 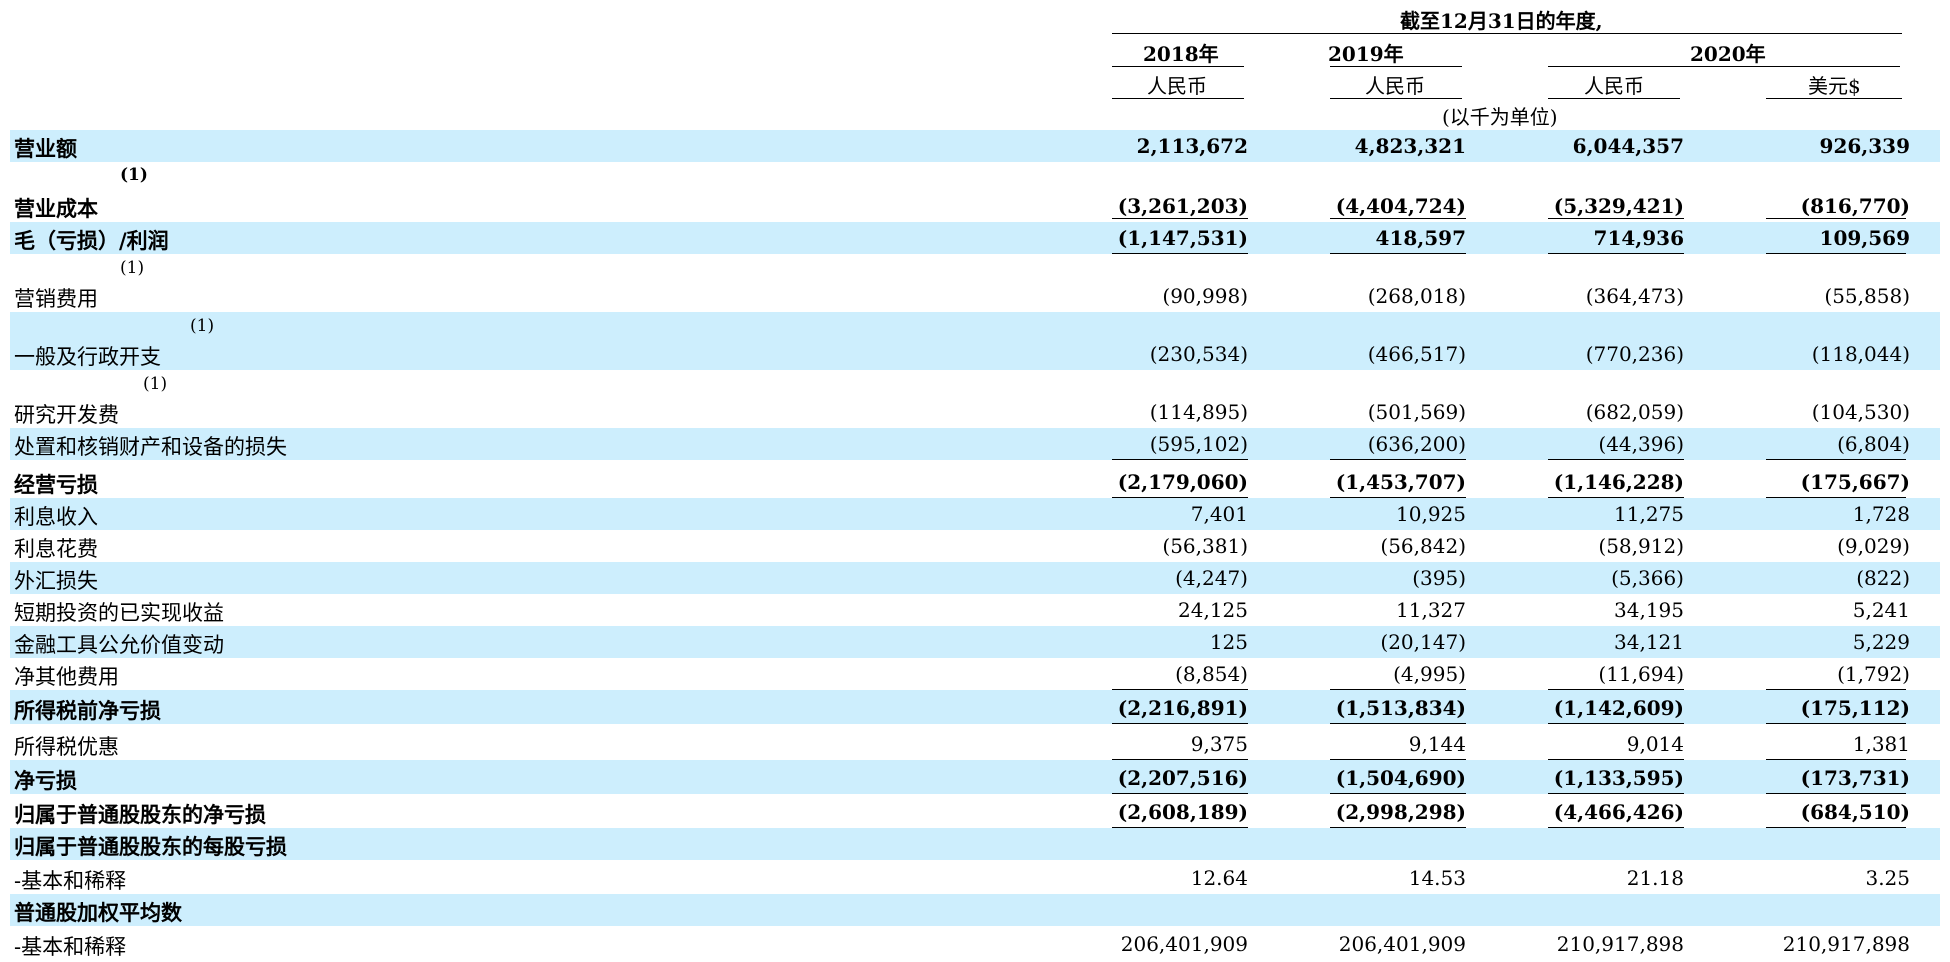 I want to click on table-row: 所得税前净亏损, so click(x=975, y=707).